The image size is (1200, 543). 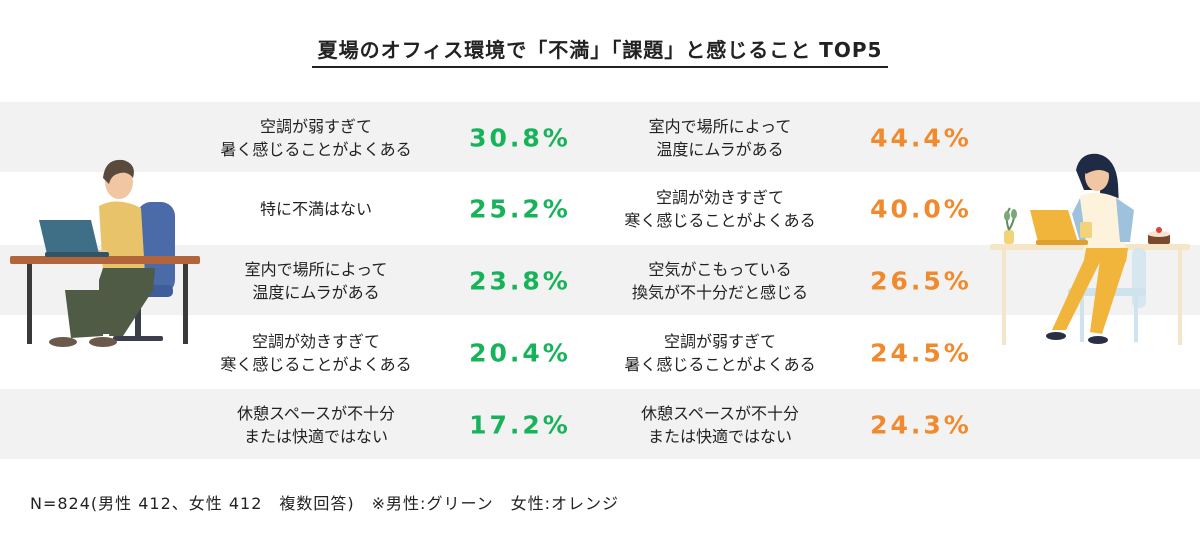 What do you see at coordinates (316, 138) in the screenshot?
I see `male-item-label: 空調が弱すぎて 暑く感じることがよくある` at bounding box center [316, 138].